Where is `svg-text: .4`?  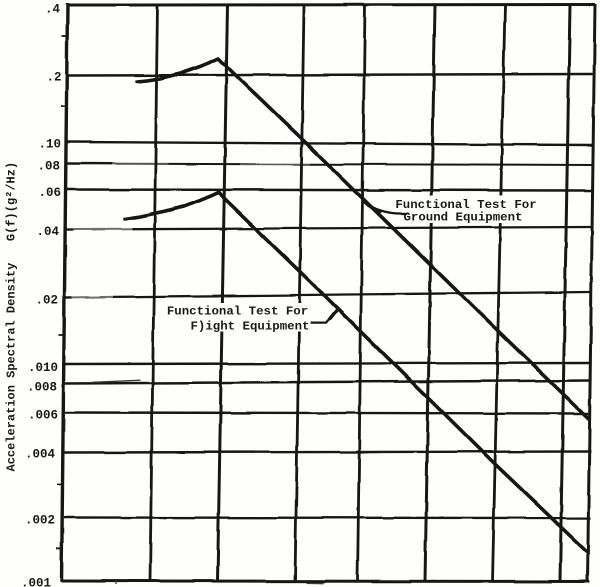 svg-text: .4 is located at coordinates (53, 9).